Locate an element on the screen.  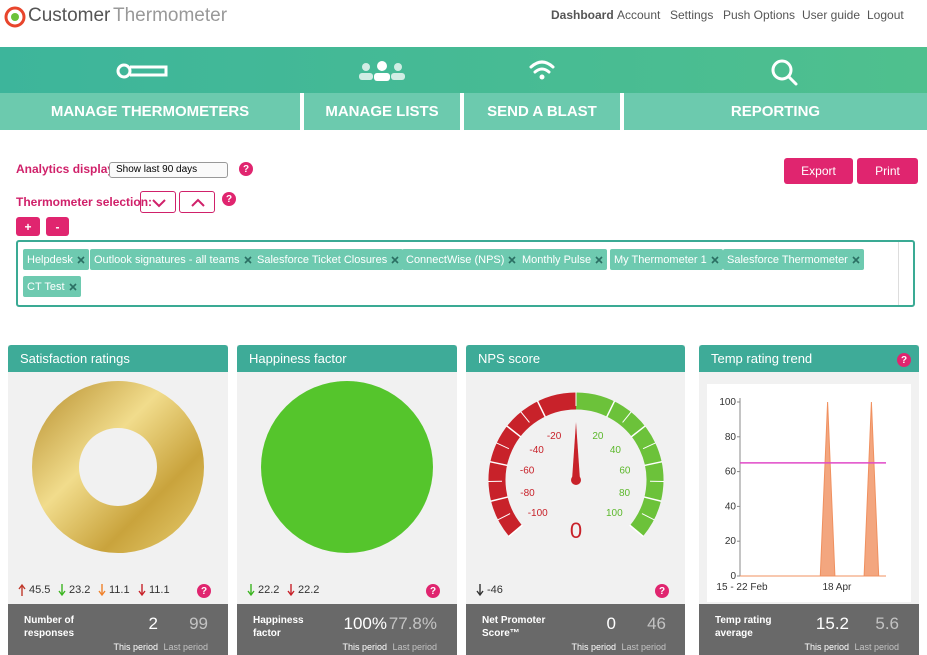
tag: Outlook signatures - all teams is located at coordinates (173, 259).